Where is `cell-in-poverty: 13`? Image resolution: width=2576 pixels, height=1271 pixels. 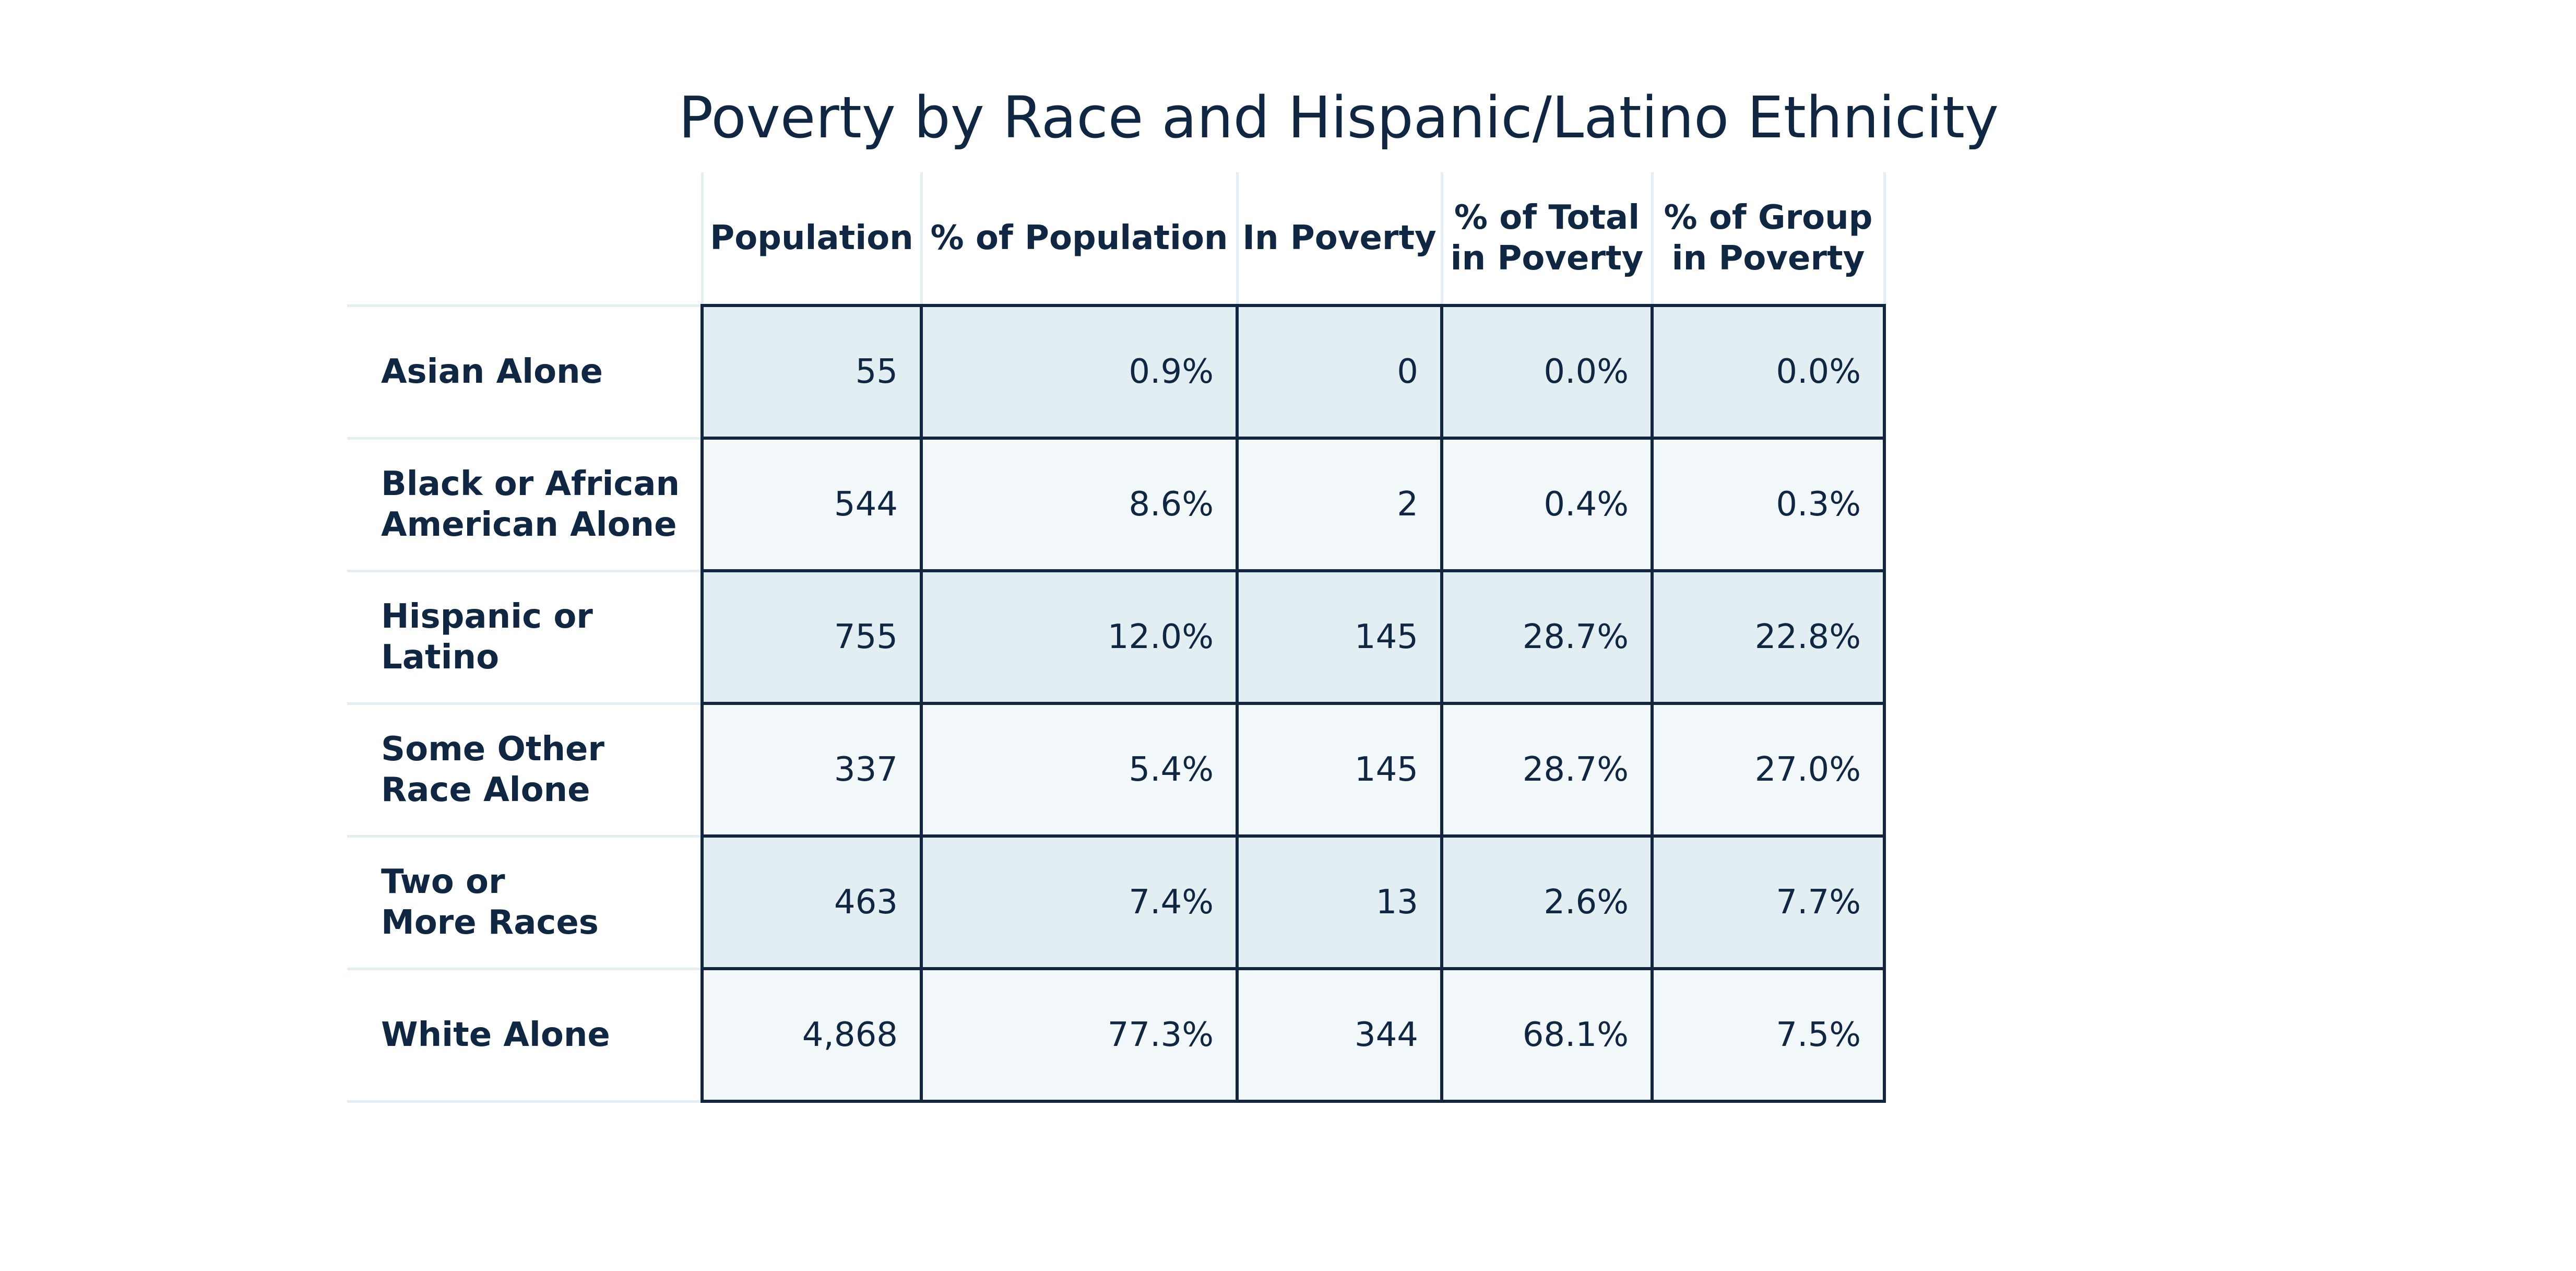 cell-in-poverty: 13 is located at coordinates (1339, 902).